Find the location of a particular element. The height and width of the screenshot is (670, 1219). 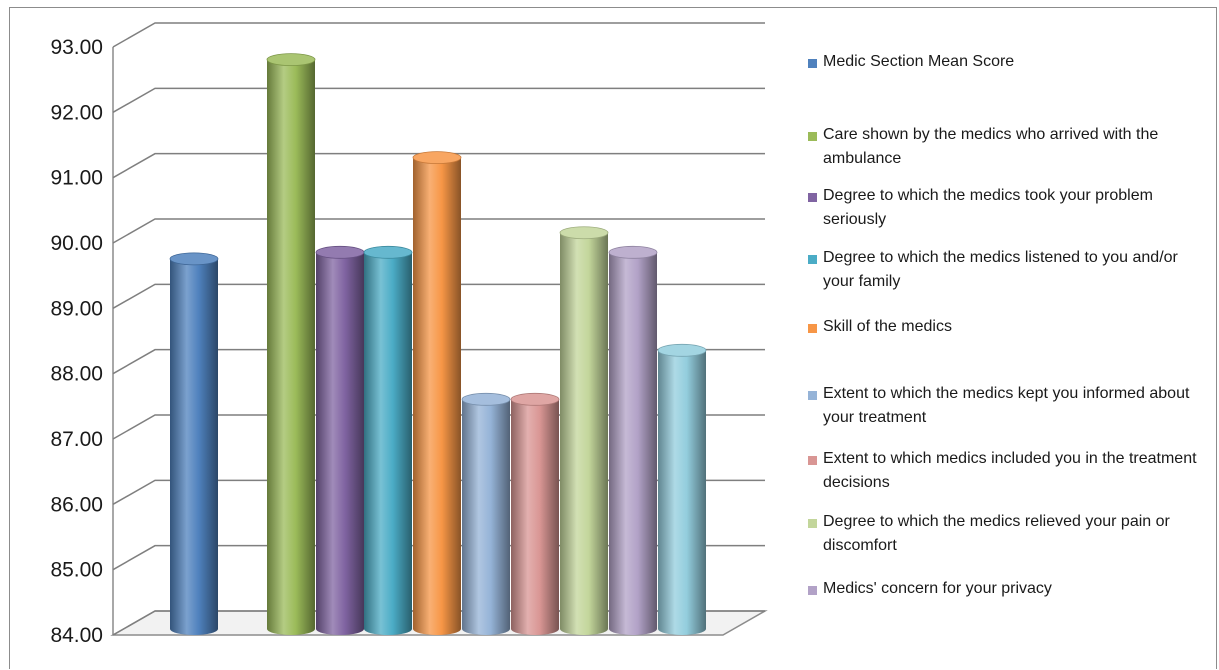

y-tick-label: 85.00 is located at coordinates (76, 570).